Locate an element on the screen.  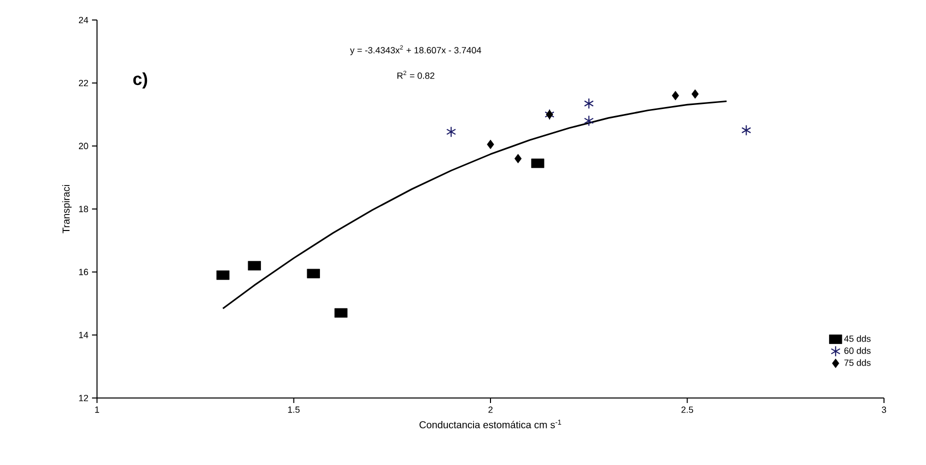
y-axis-title: Transpiraci is located at coordinates (67, 209).